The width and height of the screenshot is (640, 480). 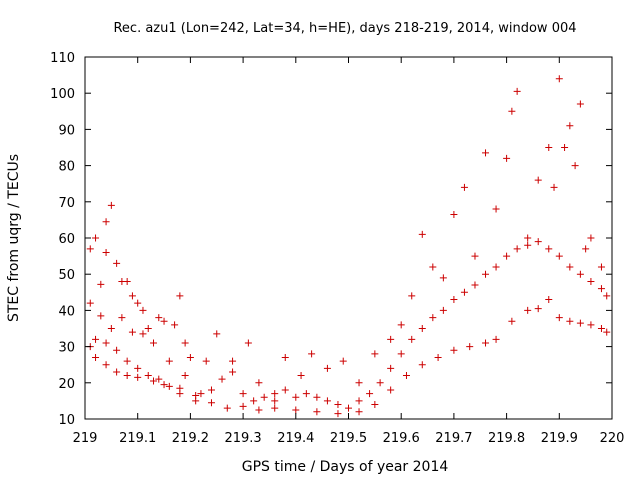 What do you see at coordinates (66, 384) in the screenshot?
I see `y-tick-label: 20` at bounding box center [66, 384].